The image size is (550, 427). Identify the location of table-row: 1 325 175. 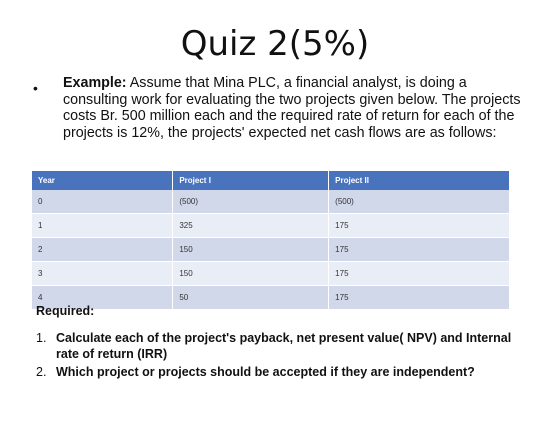
(271, 225).